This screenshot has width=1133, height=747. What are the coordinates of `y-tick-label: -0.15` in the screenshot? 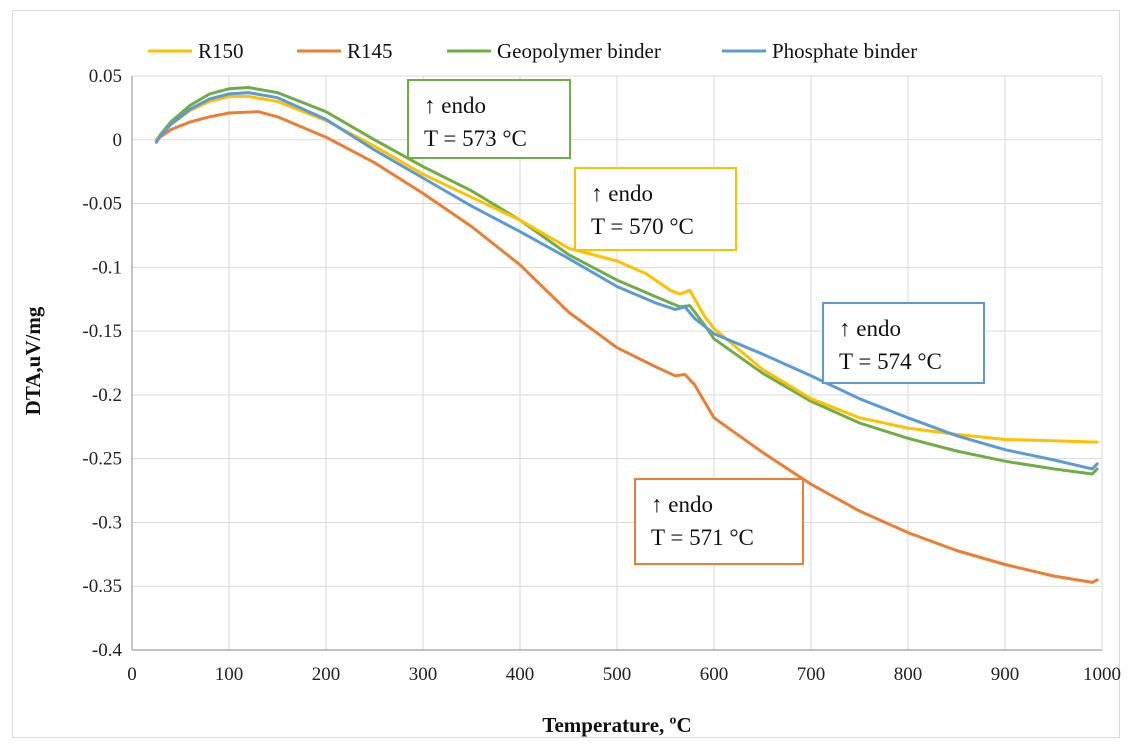 It's located at (102, 331).